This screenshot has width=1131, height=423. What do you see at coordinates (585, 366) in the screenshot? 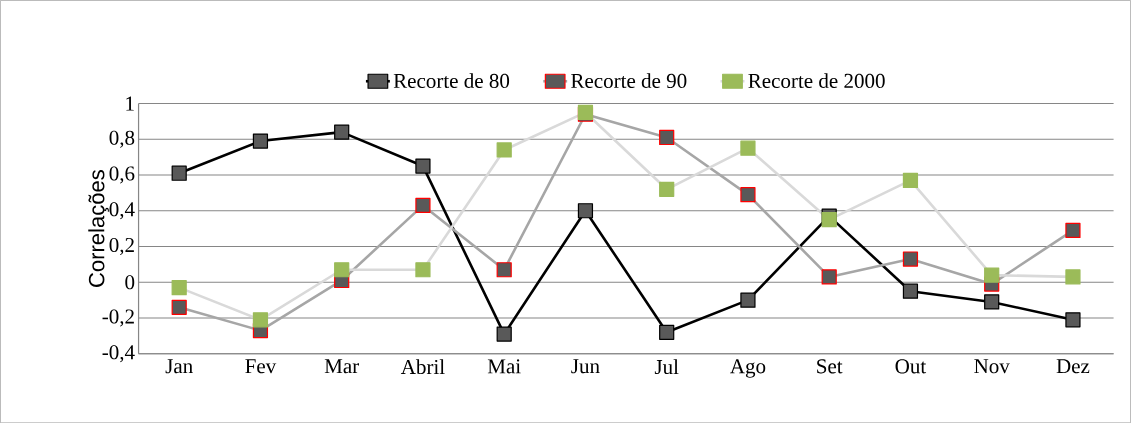
I see `x-tick-label: Jun` at bounding box center [585, 366].